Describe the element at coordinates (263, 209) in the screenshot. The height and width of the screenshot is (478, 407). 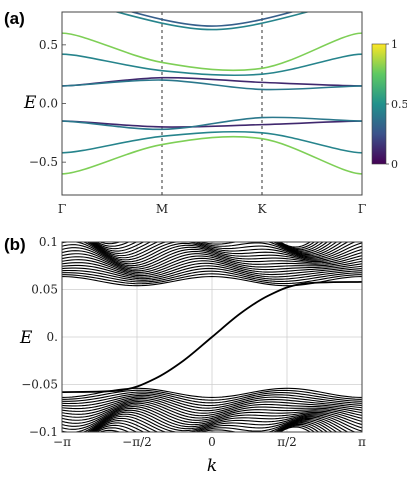
I see `panel-a-xtick-label: K` at that location.